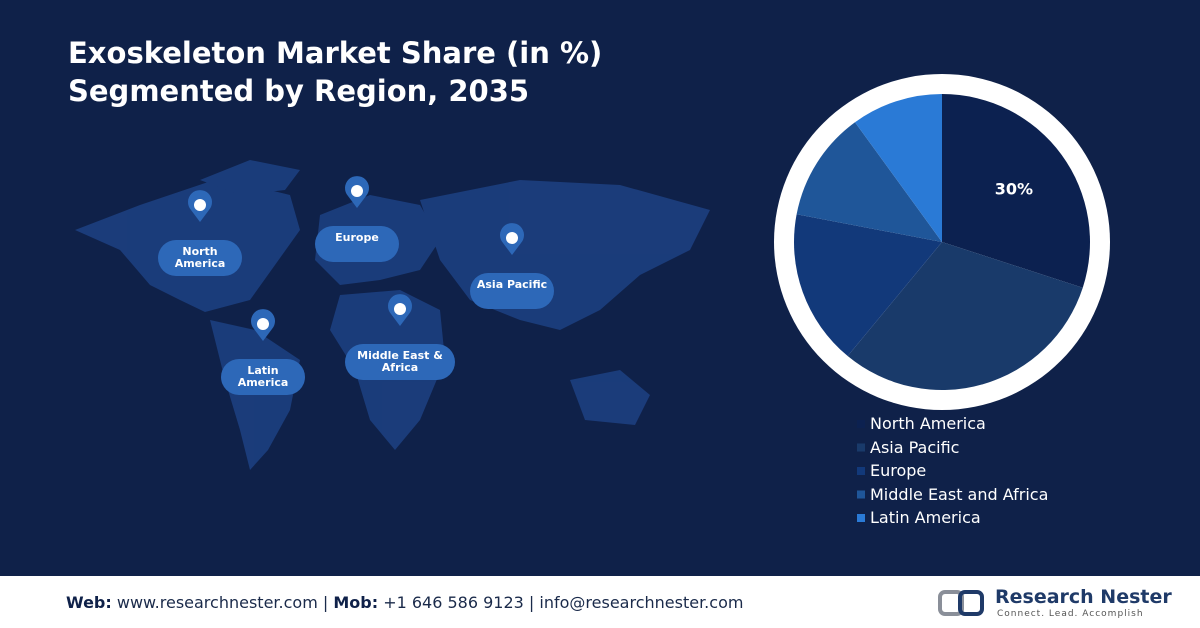 This screenshot has width=1200, height=628. What do you see at coordinates (641, 602) in the screenshot?
I see `email: info@researchnester.com` at bounding box center [641, 602].